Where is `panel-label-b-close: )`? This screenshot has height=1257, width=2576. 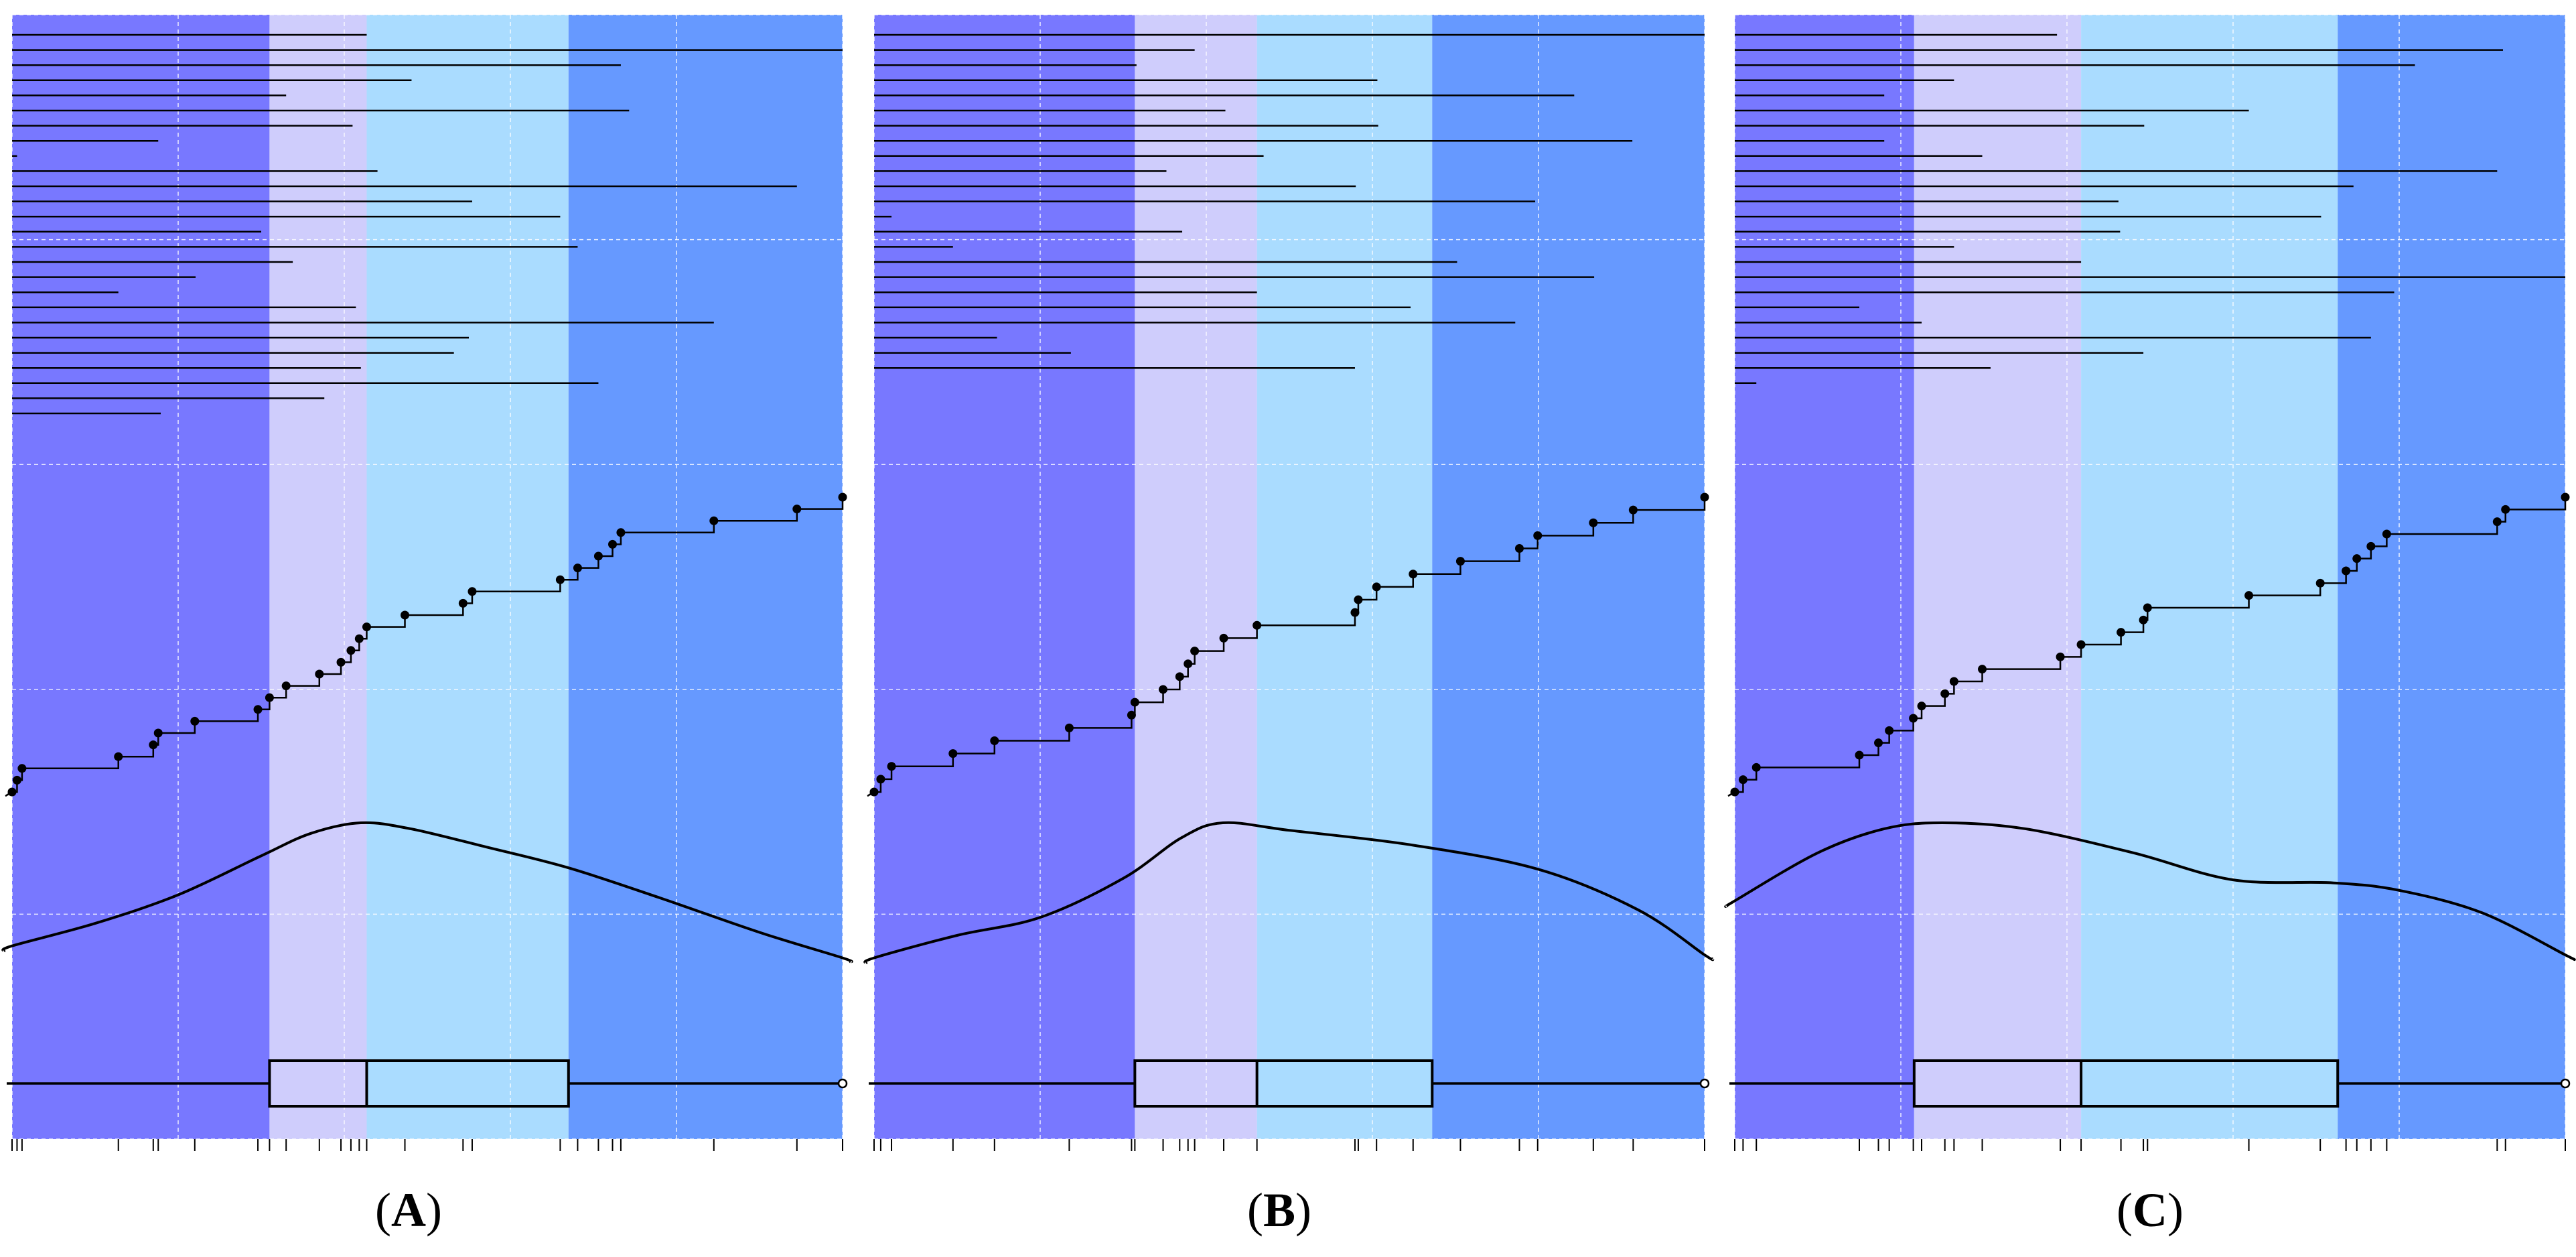
panel-label-b-close: ) is located at coordinates (1303, 1210).